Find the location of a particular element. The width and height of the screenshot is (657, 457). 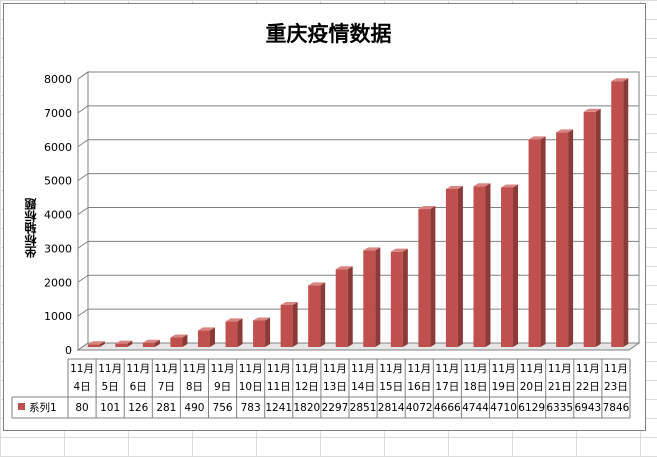

y-tick-label: 2000 is located at coordinates (58, 282).